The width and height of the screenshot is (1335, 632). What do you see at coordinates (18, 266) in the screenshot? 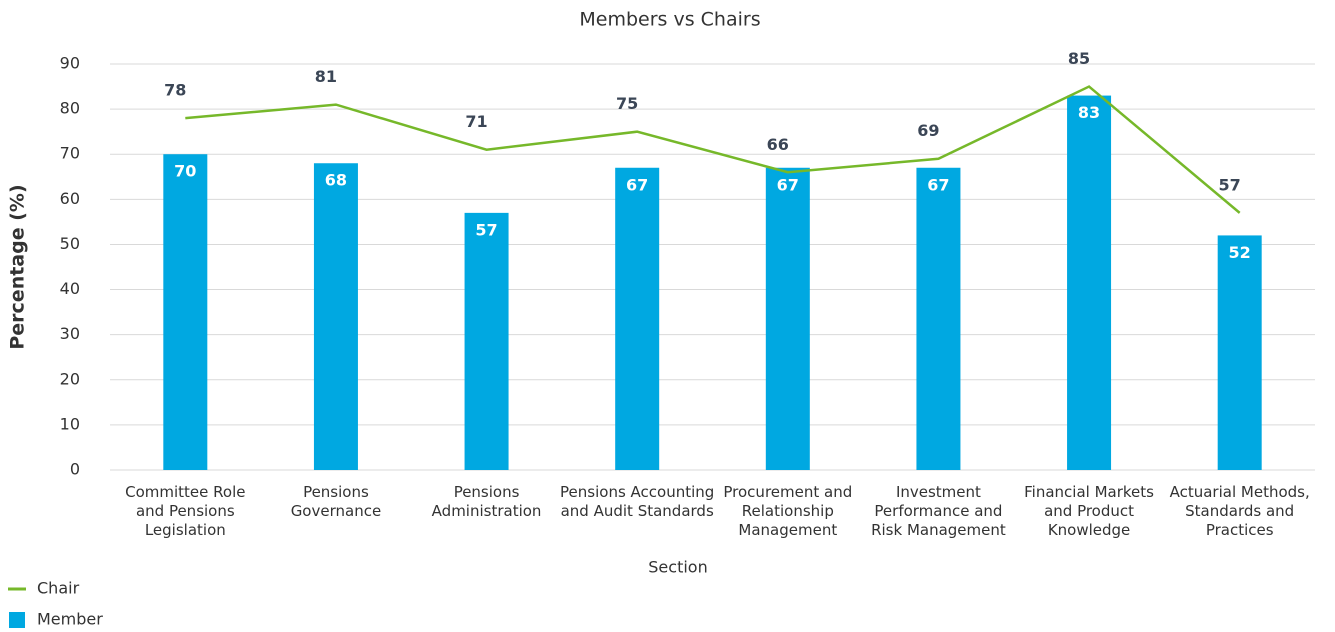
I see `y-axis-title: Percentage (%)` at bounding box center [18, 266].